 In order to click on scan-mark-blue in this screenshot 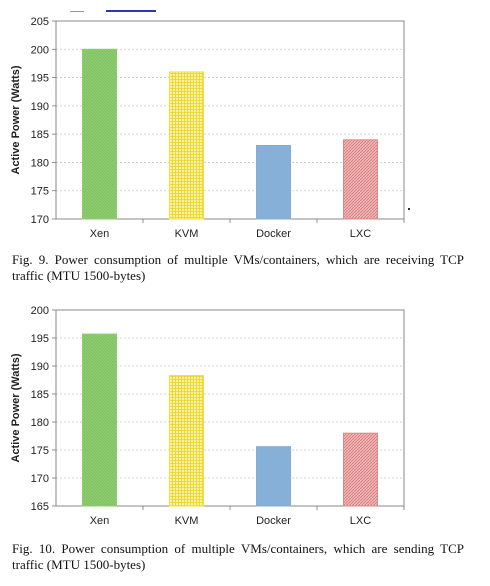, I will do `click(131, 11)`.